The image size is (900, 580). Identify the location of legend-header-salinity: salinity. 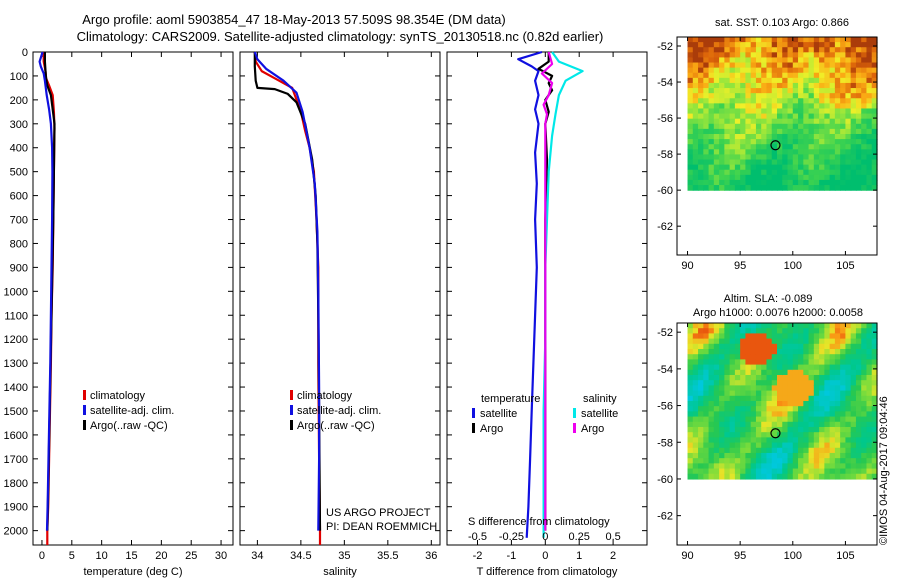
(600, 399).